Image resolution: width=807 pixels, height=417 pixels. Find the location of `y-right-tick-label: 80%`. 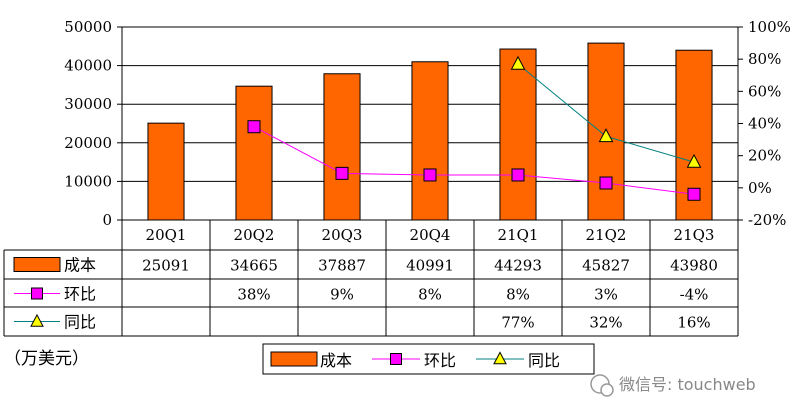

y-right-tick-label: 80% is located at coordinates (764, 59).